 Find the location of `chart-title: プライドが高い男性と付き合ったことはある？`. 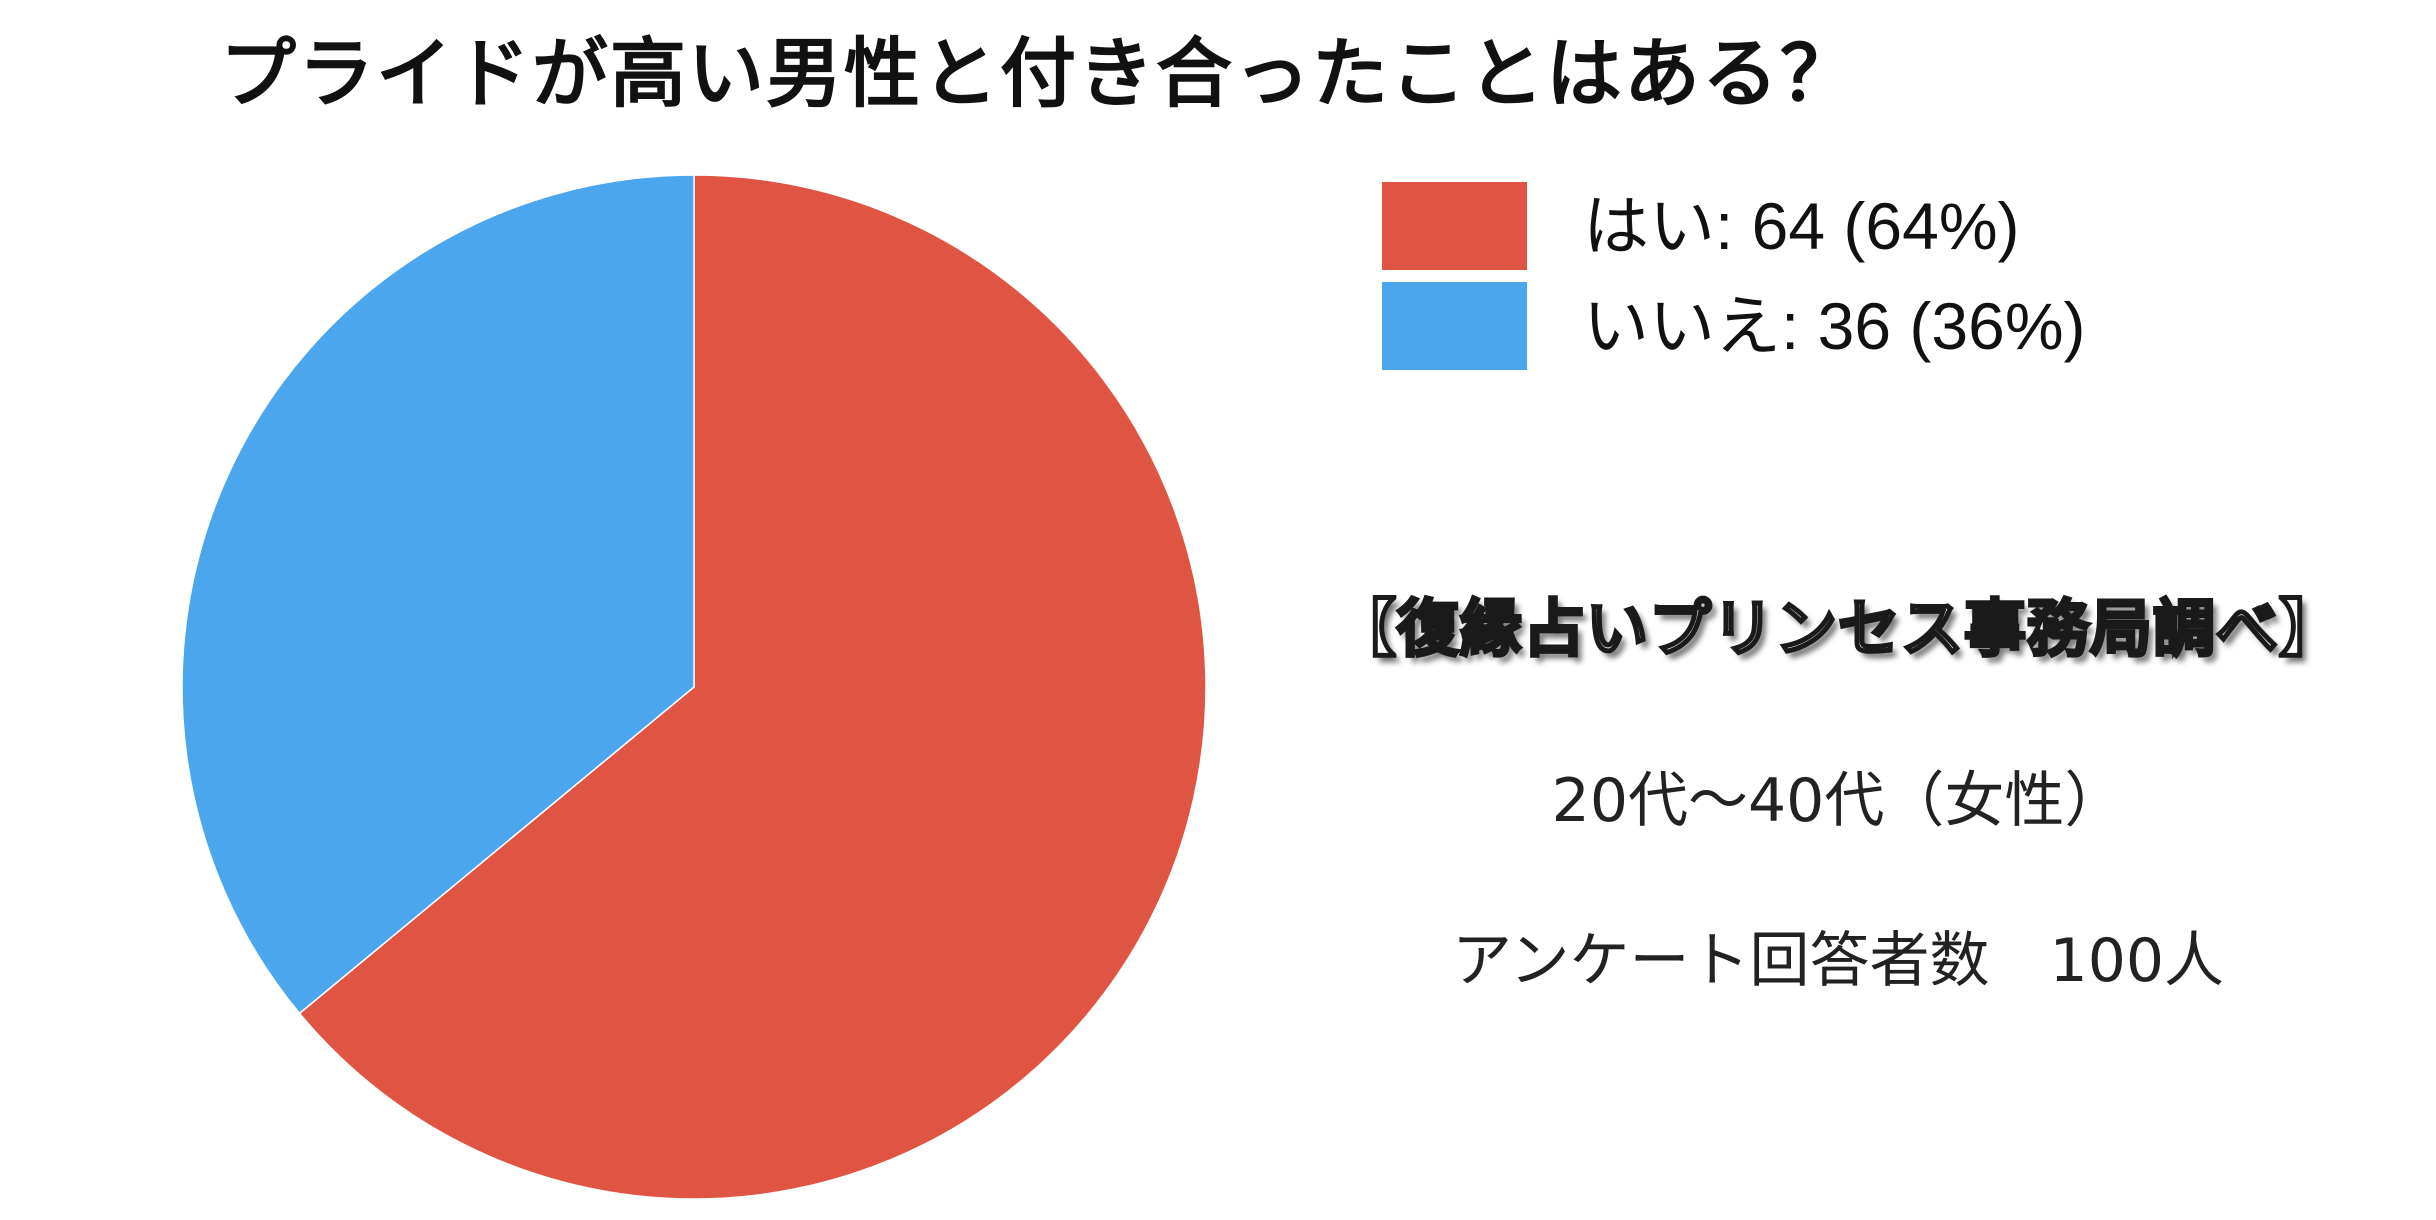

chart-title: プライドが高い男性と付き合ったことはある？ is located at coordinates (1039, 73).